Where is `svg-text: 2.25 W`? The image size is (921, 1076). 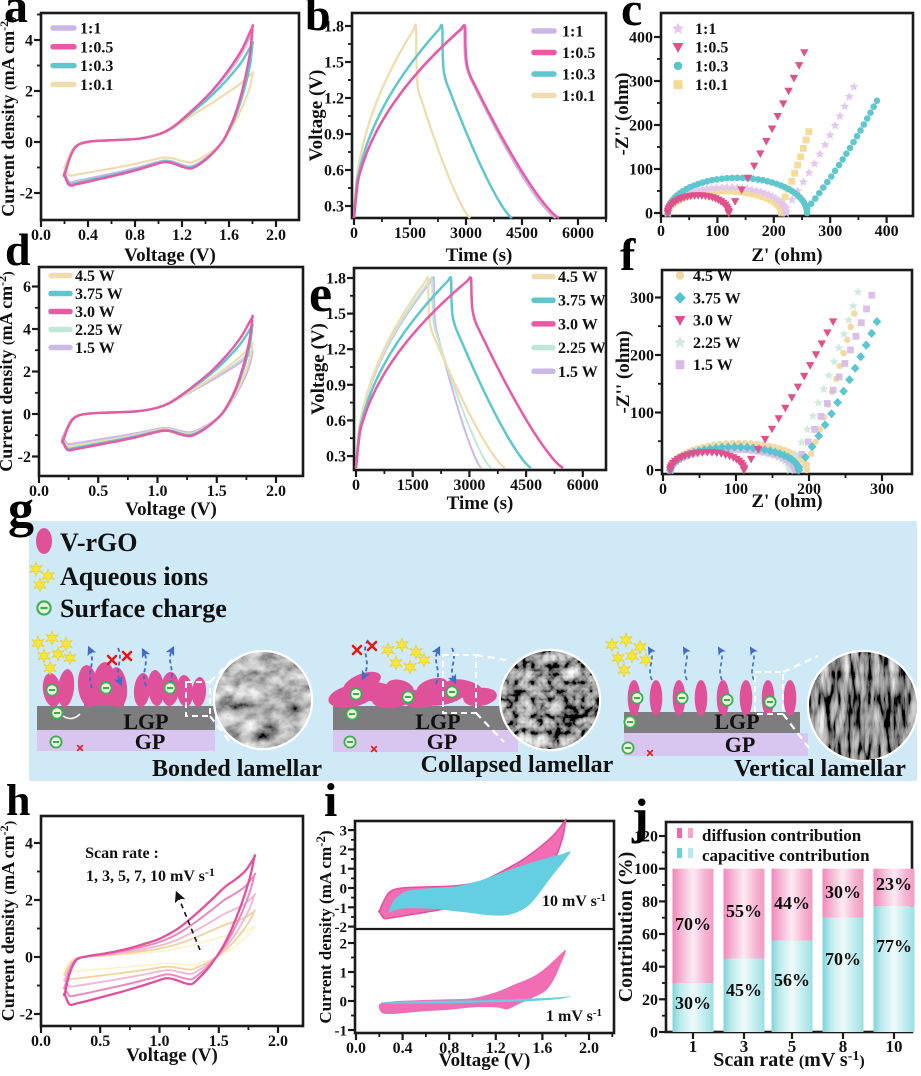
svg-text: 2.25 W is located at coordinates (582, 348).